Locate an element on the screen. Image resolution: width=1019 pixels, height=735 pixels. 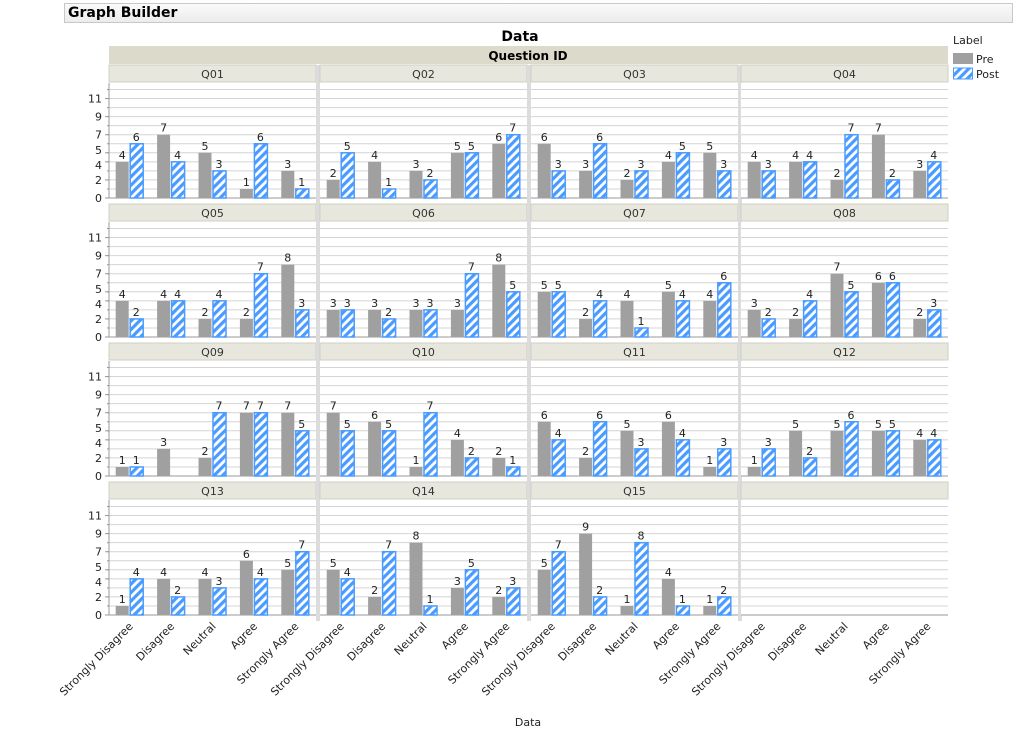
y-tick-label: 9 is located at coordinates (98, 534).